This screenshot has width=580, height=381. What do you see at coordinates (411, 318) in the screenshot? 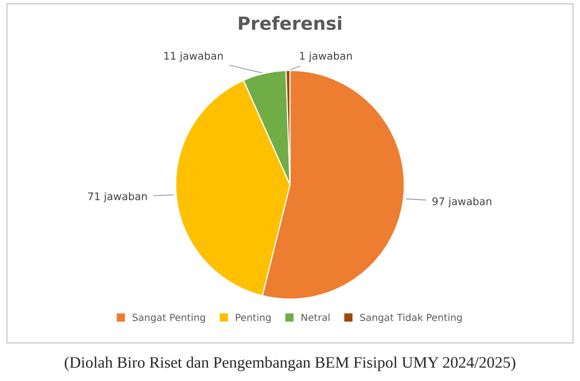
I see `legend-label: Sangat Tidak Penting` at bounding box center [411, 318].